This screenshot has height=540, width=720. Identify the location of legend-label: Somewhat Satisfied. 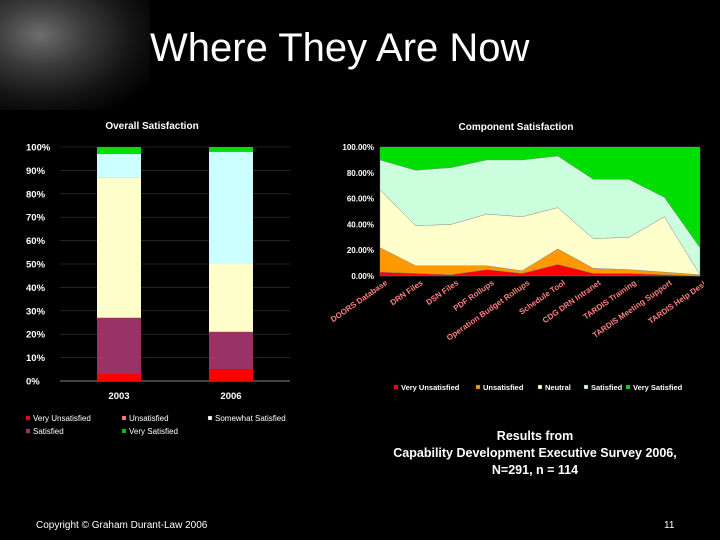
(250, 418).